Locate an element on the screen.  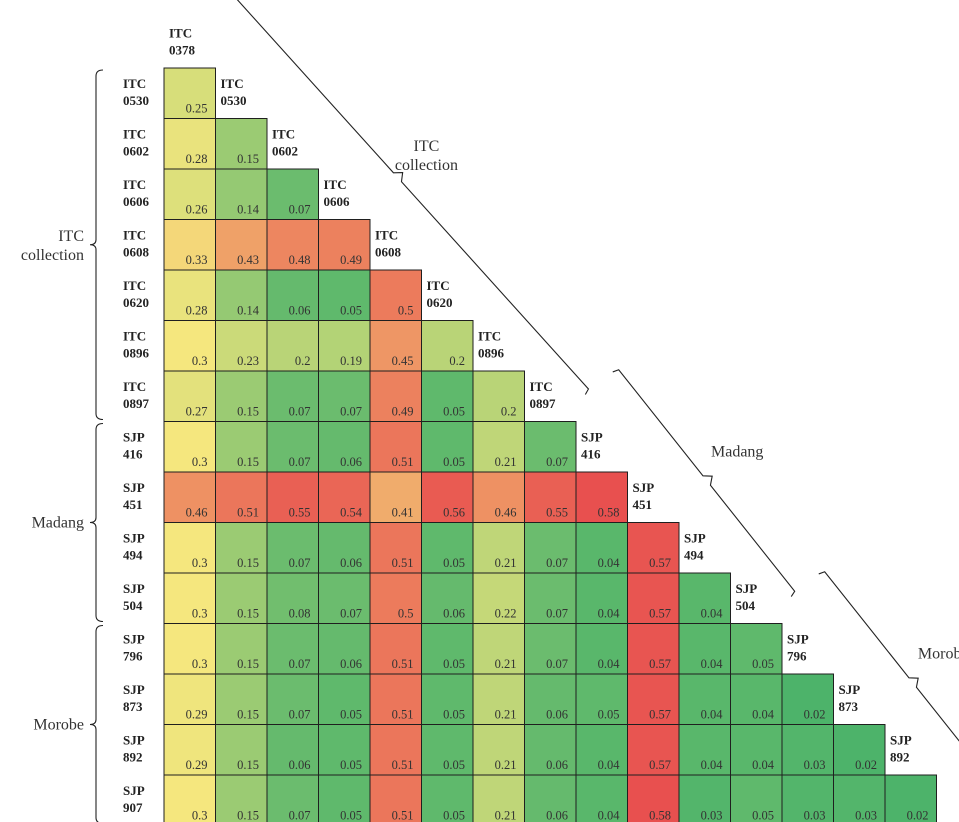
diagonal-label: SJP 873 is located at coordinates (850, 698).